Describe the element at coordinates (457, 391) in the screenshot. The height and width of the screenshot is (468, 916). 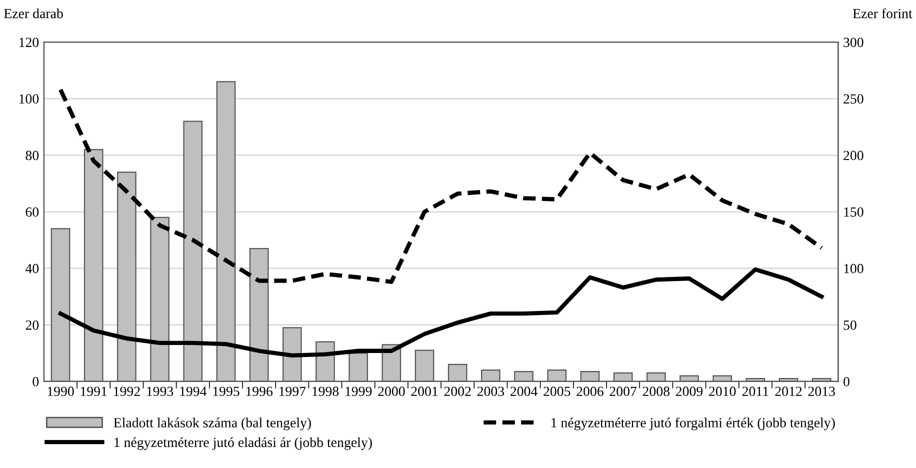
I see `x-tick-label: 2002` at that location.